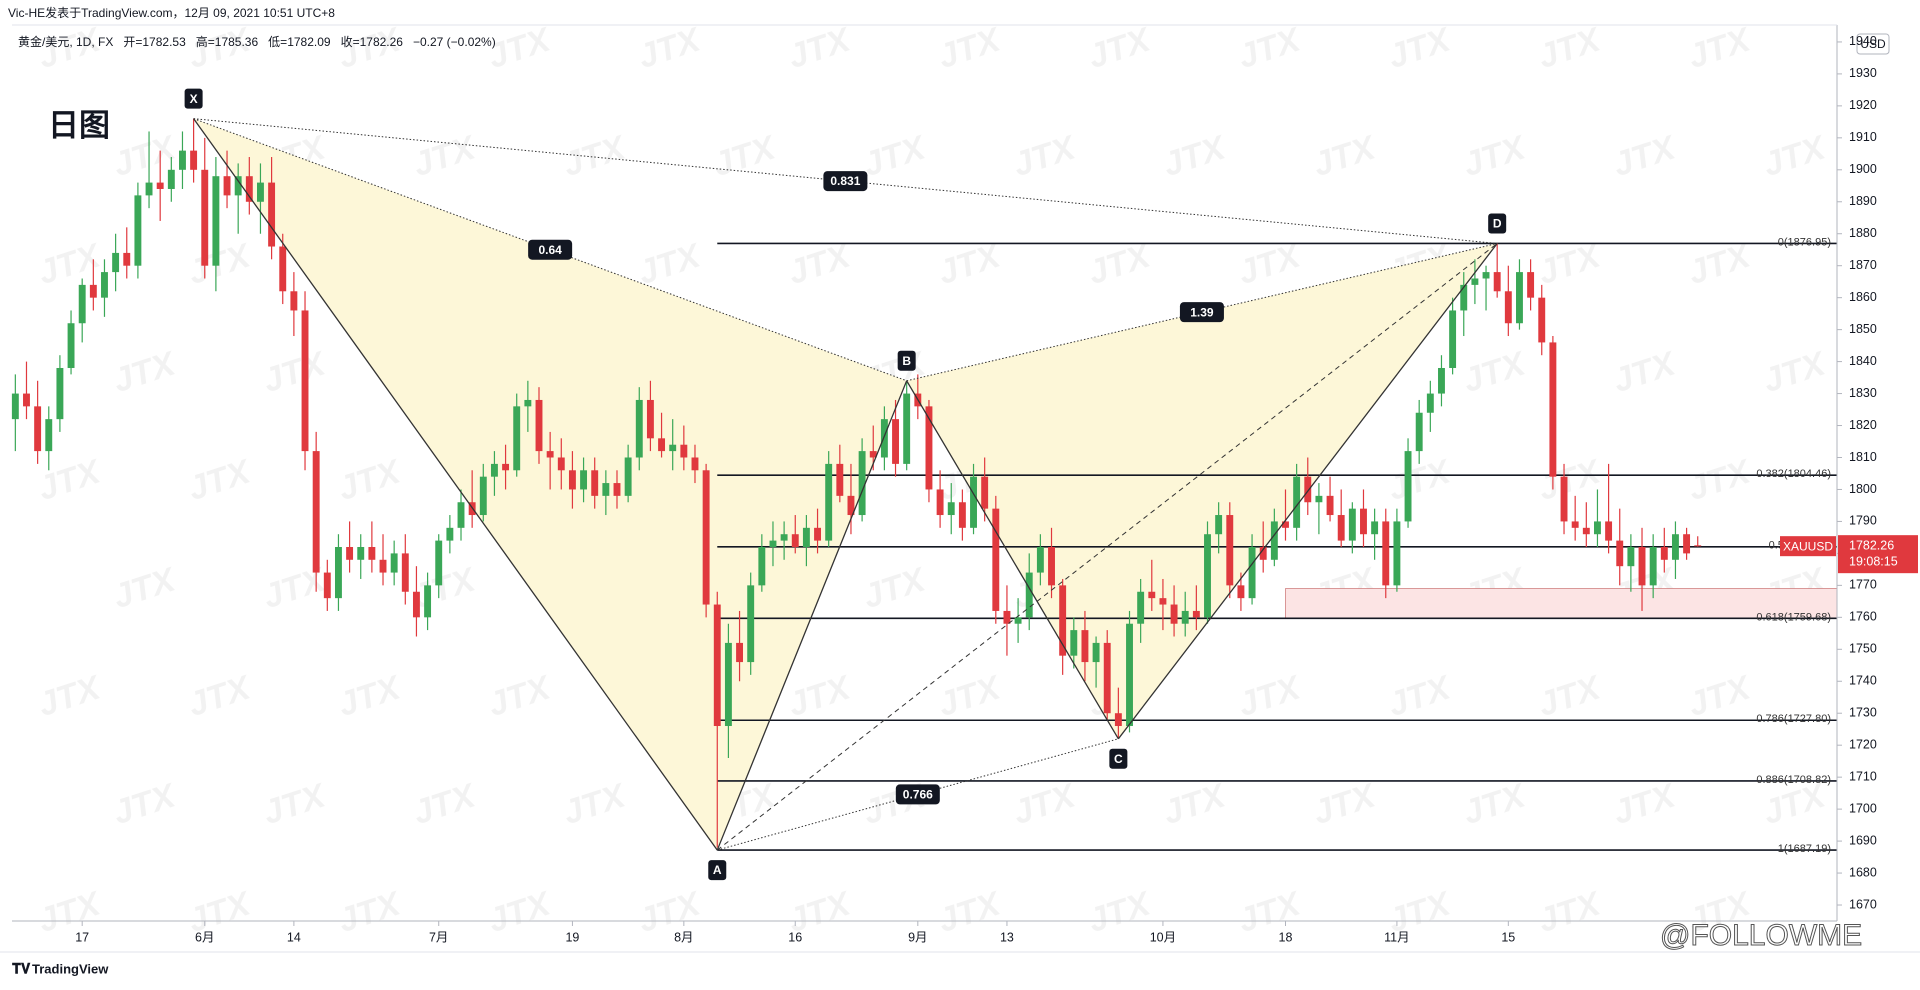 This screenshot has width=1920, height=990. What do you see at coordinates (1793, 780) in the screenshot?
I see `fib-label: 0.886(1708.82)` at bounding box center [1793, 780].